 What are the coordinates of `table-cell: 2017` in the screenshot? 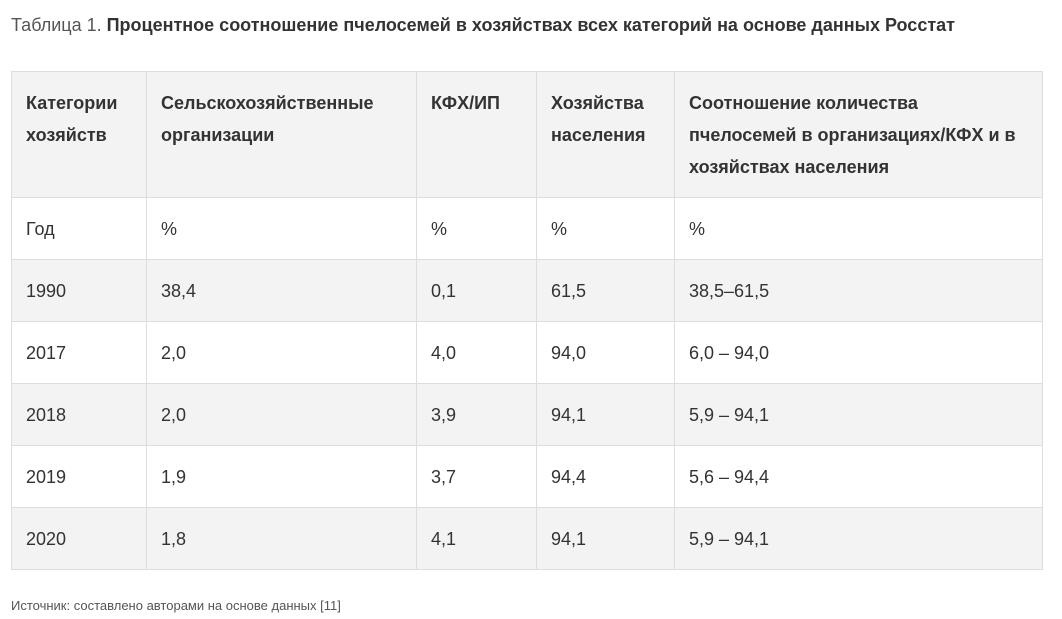 It's located at (79, 352).